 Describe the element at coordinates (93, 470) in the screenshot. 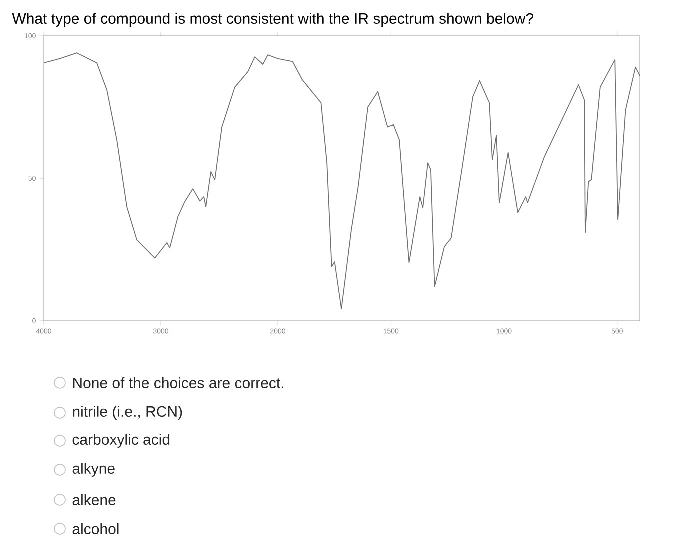

I see `text: alkyne` at that location.